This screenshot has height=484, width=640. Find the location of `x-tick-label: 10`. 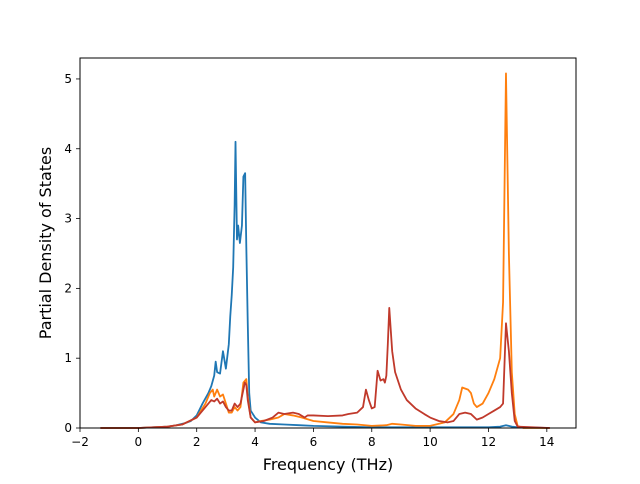

x-tick-label: 10 is located at coordinates (429, 442).